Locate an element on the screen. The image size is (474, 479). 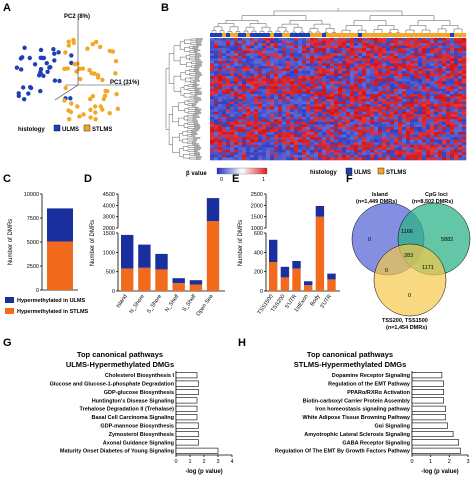
pca-legend-ulms-swatch is located at coordinates (57, 128).